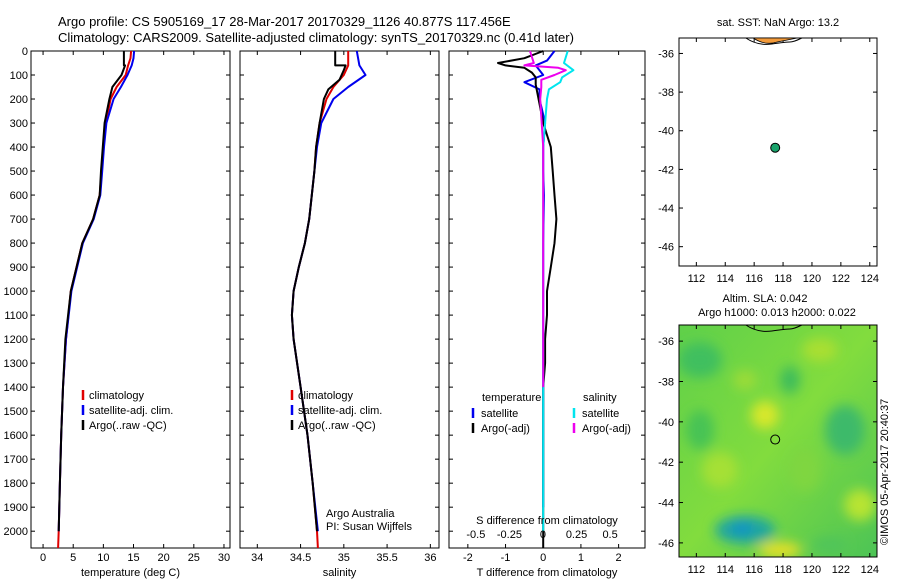 This screenshot has width=900, height=580. I want to click on depth-tick-label: 1600, so click(16, 436).